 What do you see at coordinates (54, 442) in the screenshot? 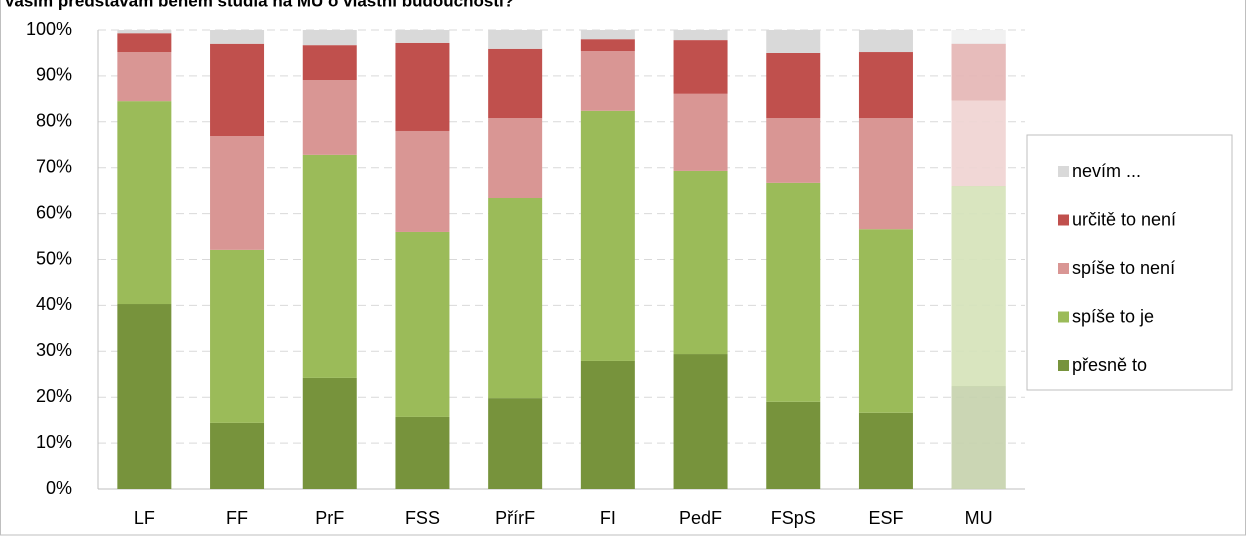
I see `y-tick-label: 10%` at bounding box center [54, 442].